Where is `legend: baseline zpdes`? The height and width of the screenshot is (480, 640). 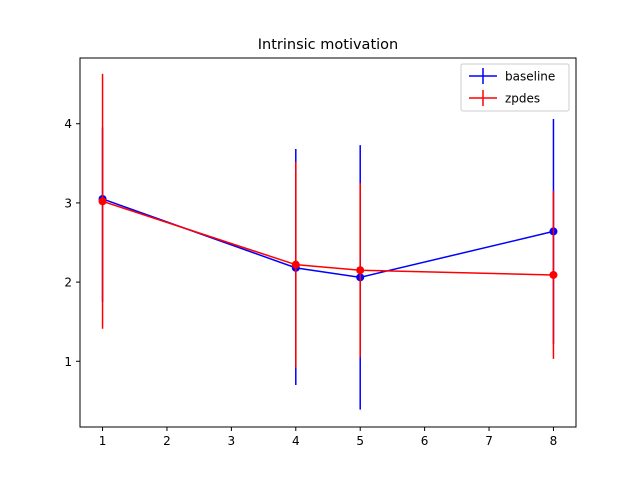 legend: baseline zpdes is located at coordinates (515, 87).